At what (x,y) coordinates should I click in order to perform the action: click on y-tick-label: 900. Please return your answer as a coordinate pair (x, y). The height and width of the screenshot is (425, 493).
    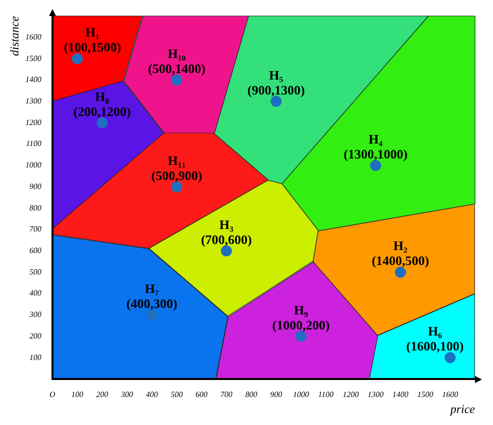
    Looking at the image, I should click on (35, 186).